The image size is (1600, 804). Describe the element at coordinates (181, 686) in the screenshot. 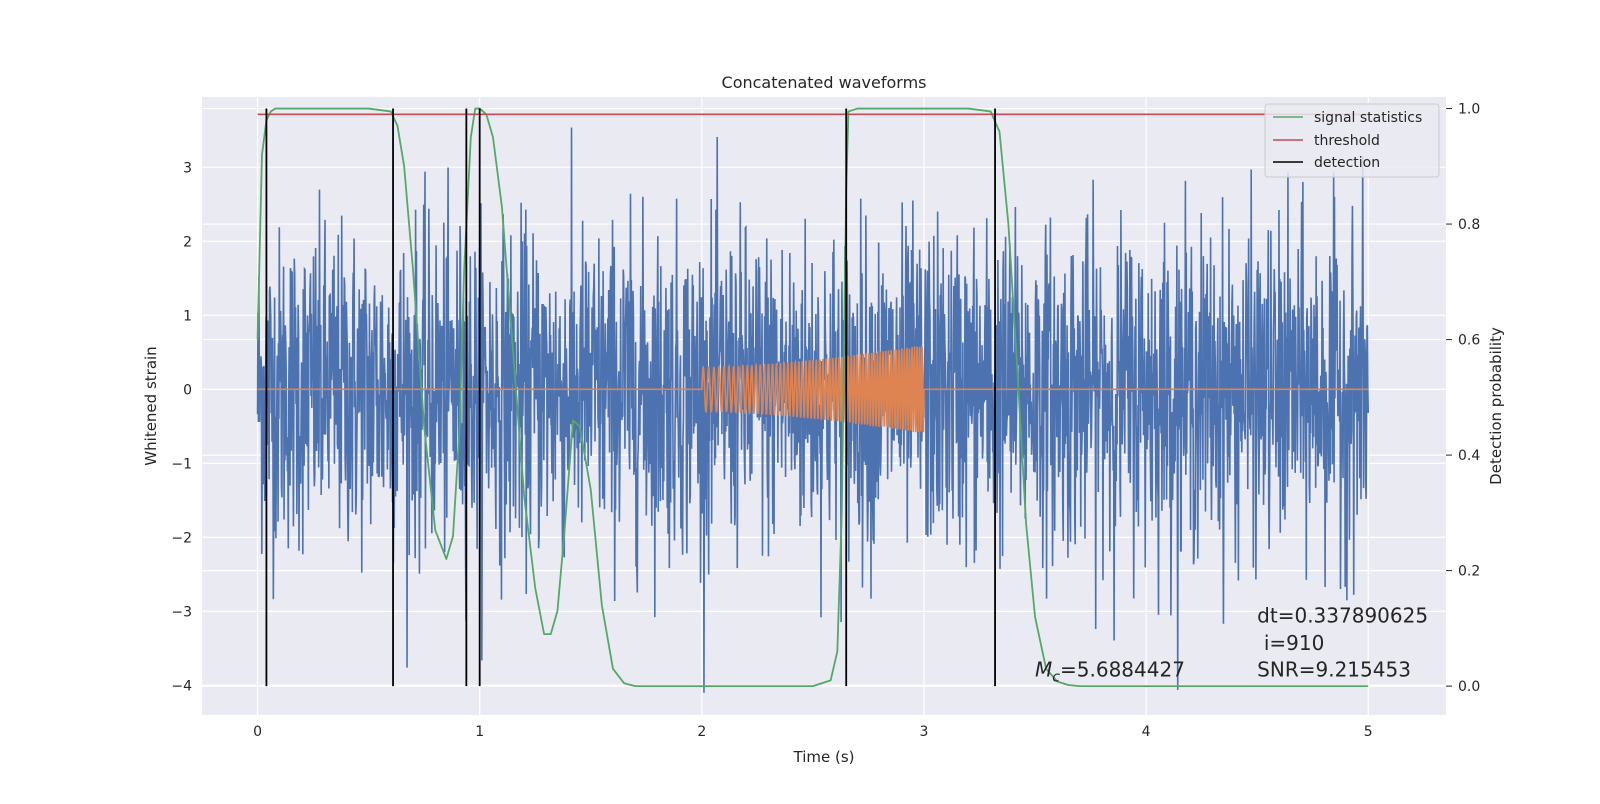

I see `y-tick-label: −4` at that location.